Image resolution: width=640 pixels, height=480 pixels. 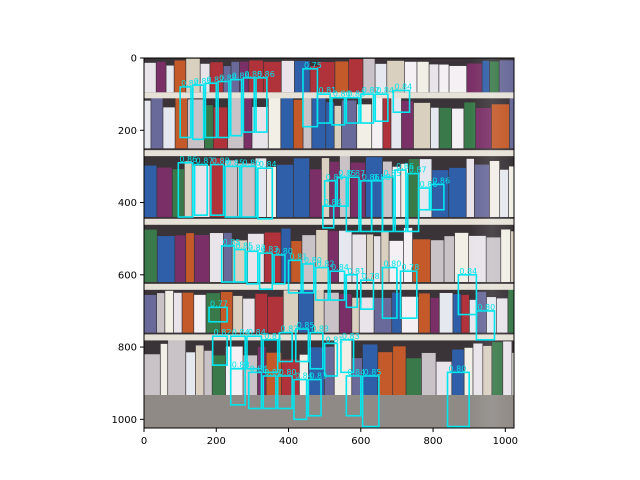 What do you see at coordinates (219, 303) in the screenshot?
I see `detection-score-label: 0.77` at bounding box center [219, 303].